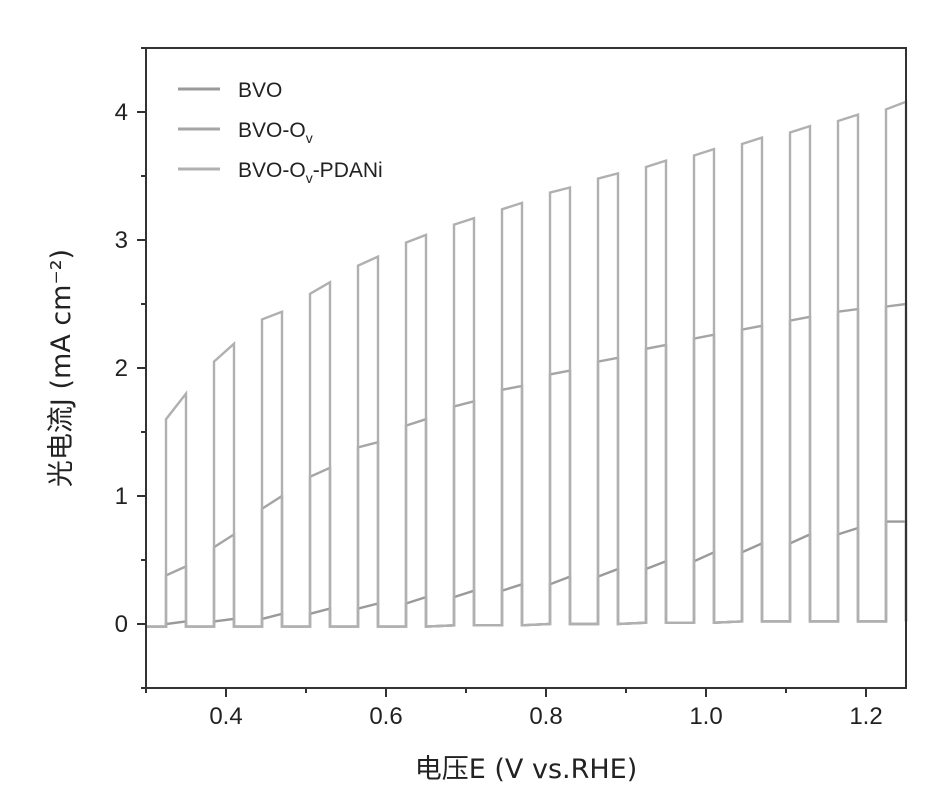  I want to click on y-tick-label: 3, so click(121, 240).